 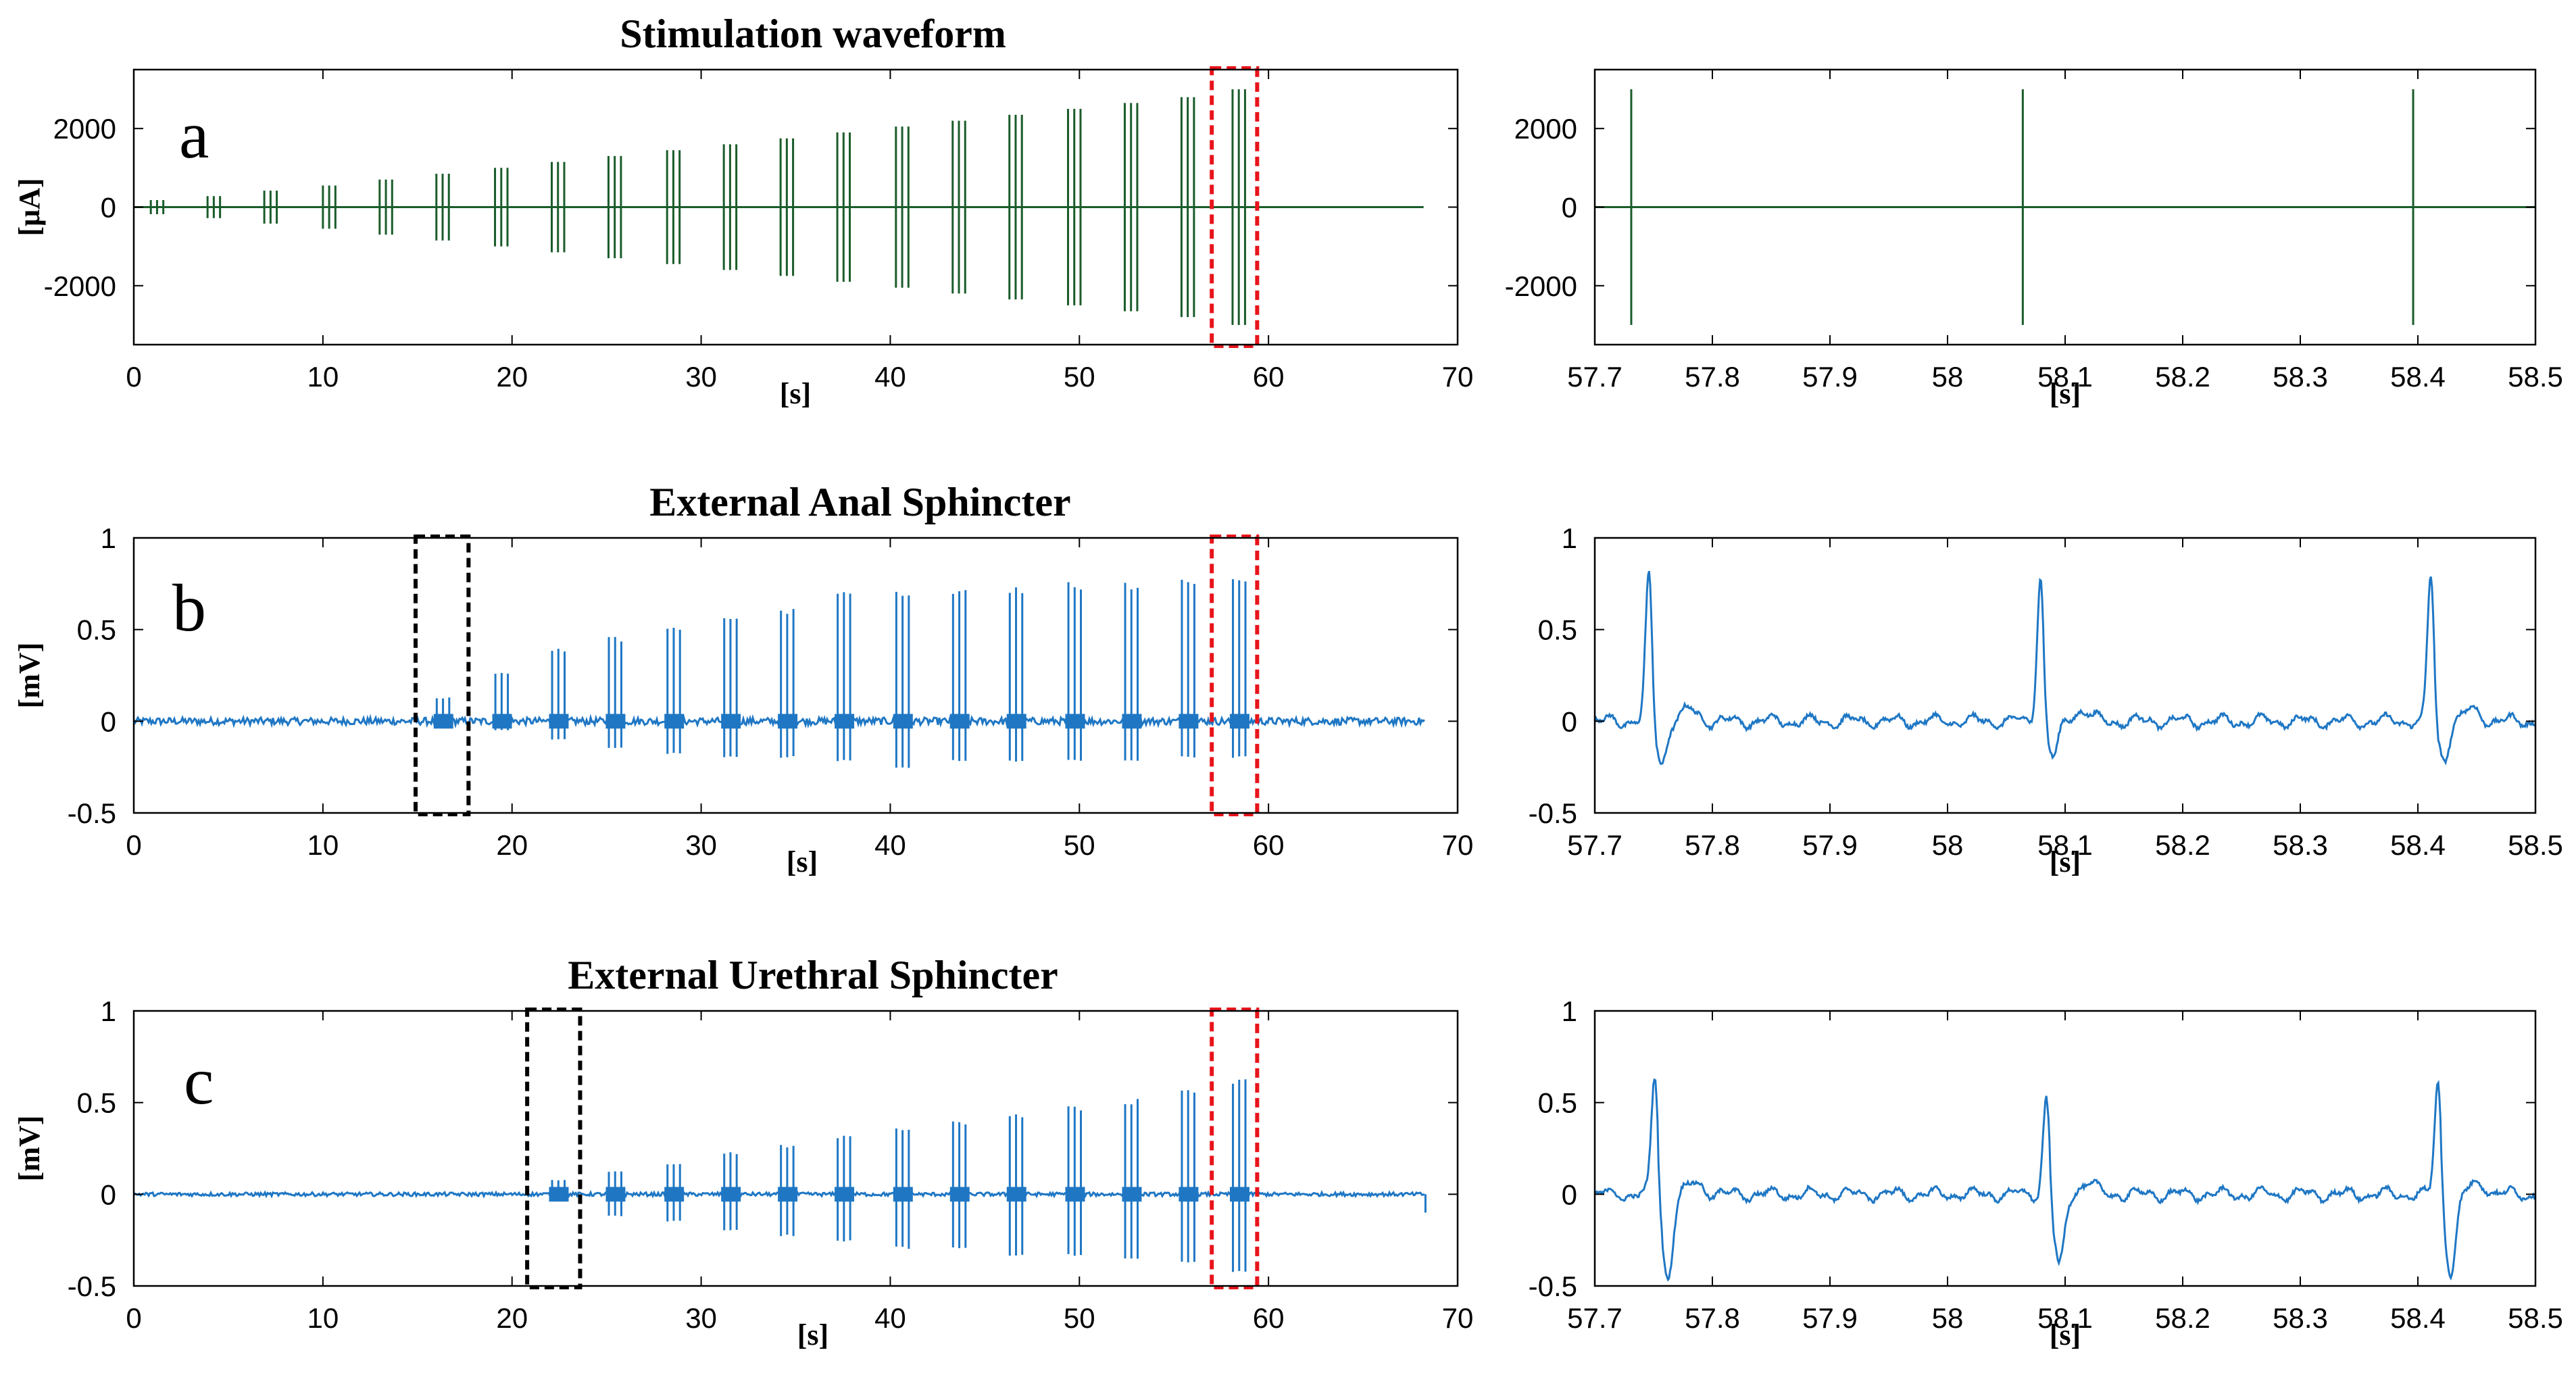 I want to click on chart-title: External Anal Sphincter, so click(x=860, y=502).